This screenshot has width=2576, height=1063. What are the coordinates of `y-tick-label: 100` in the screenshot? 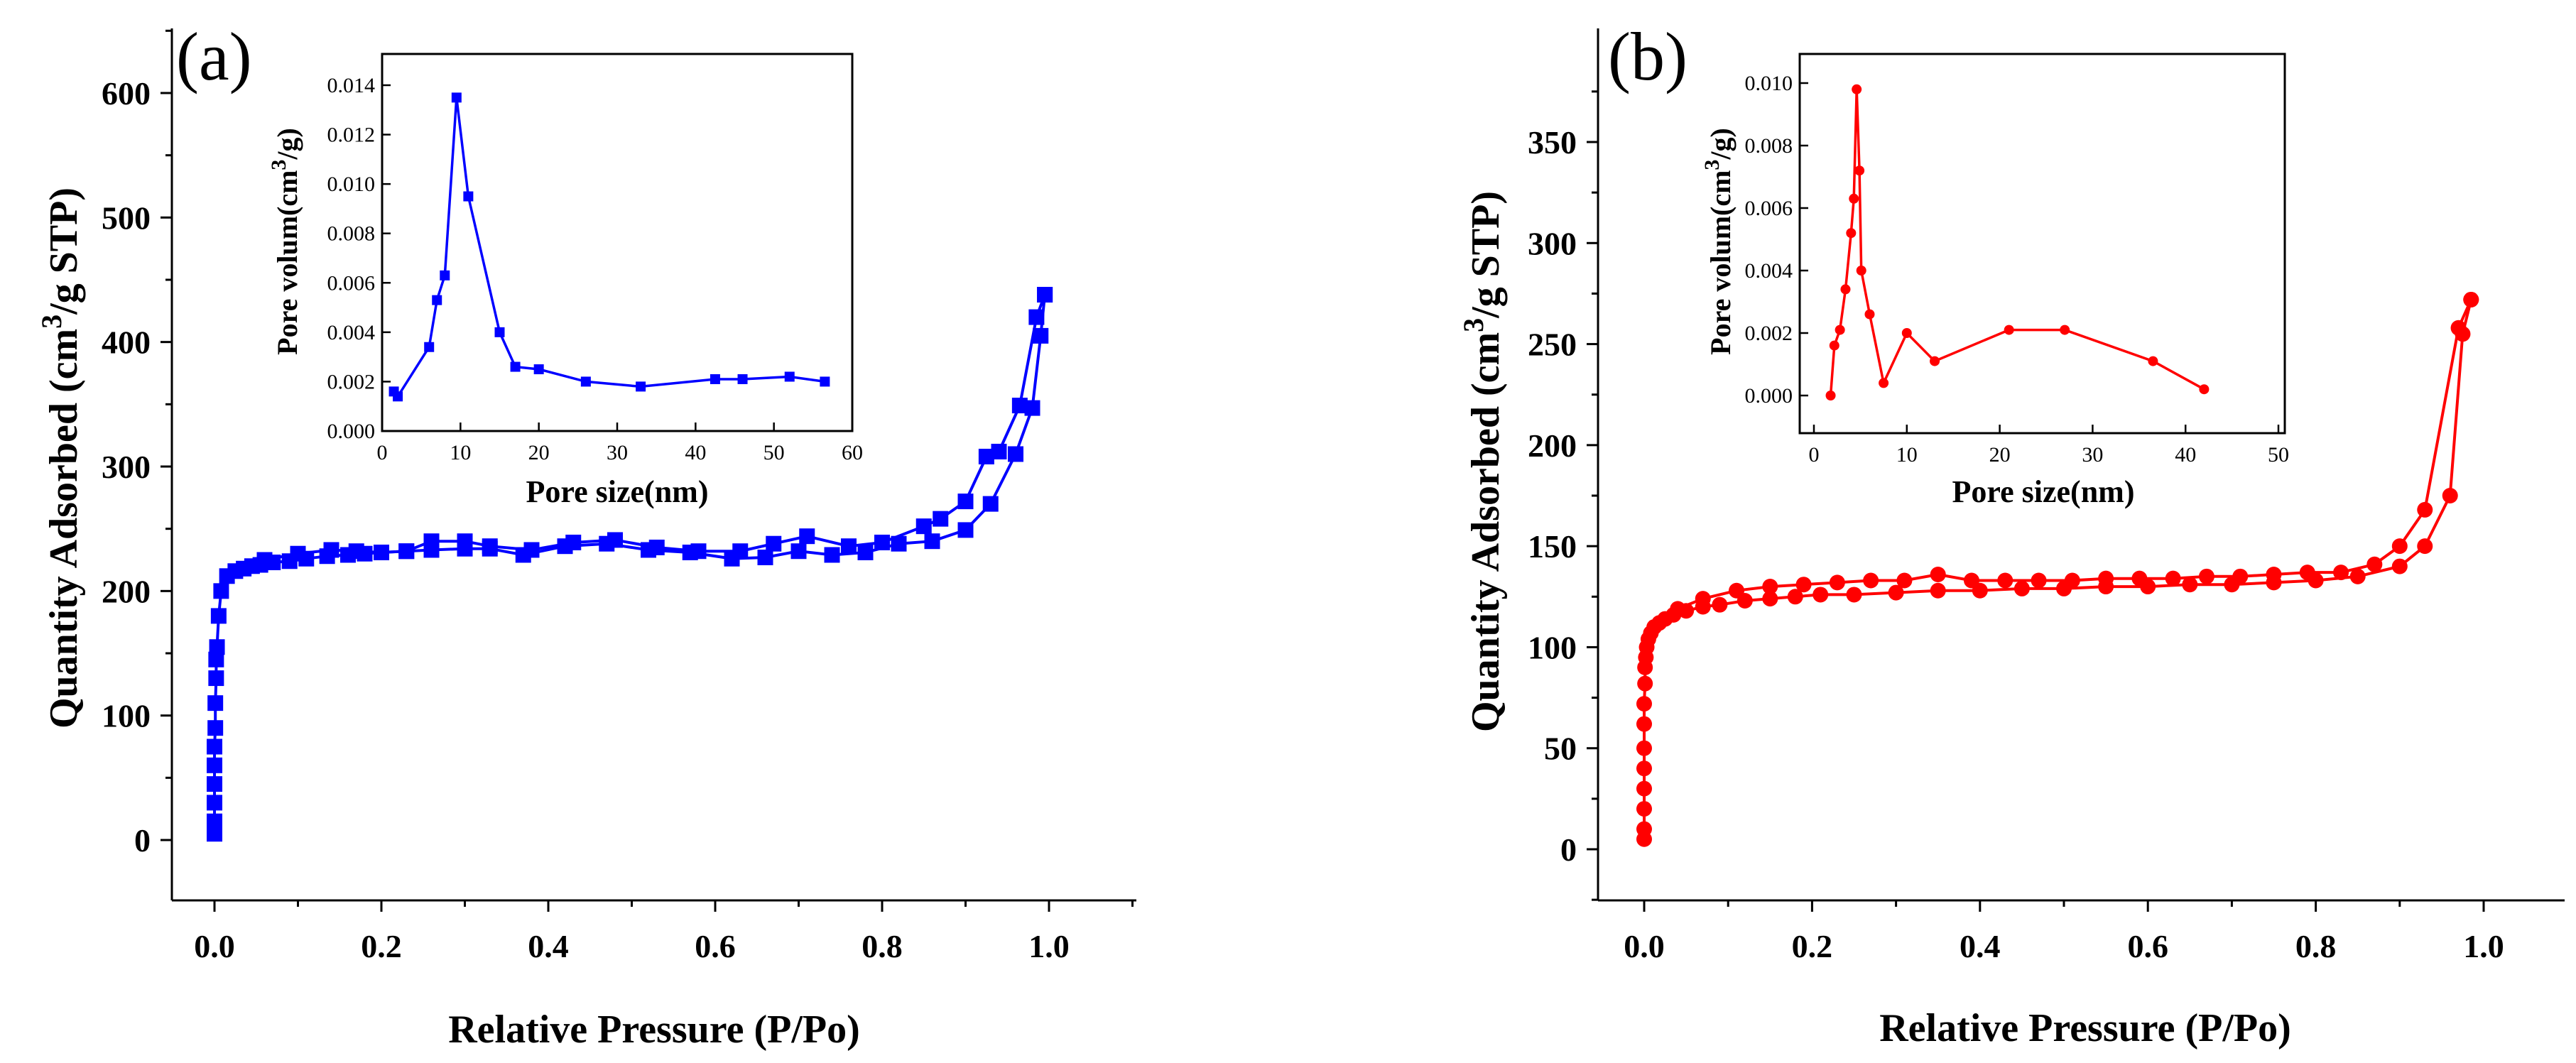 It's located at (126, 716).